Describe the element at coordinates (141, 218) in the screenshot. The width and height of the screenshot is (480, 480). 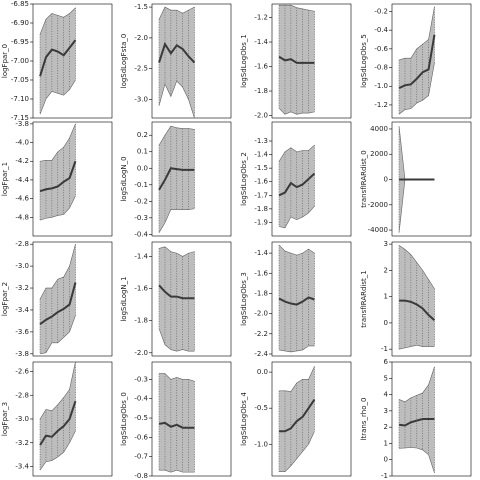
I see `y-tick-label: -0.3` at that location.